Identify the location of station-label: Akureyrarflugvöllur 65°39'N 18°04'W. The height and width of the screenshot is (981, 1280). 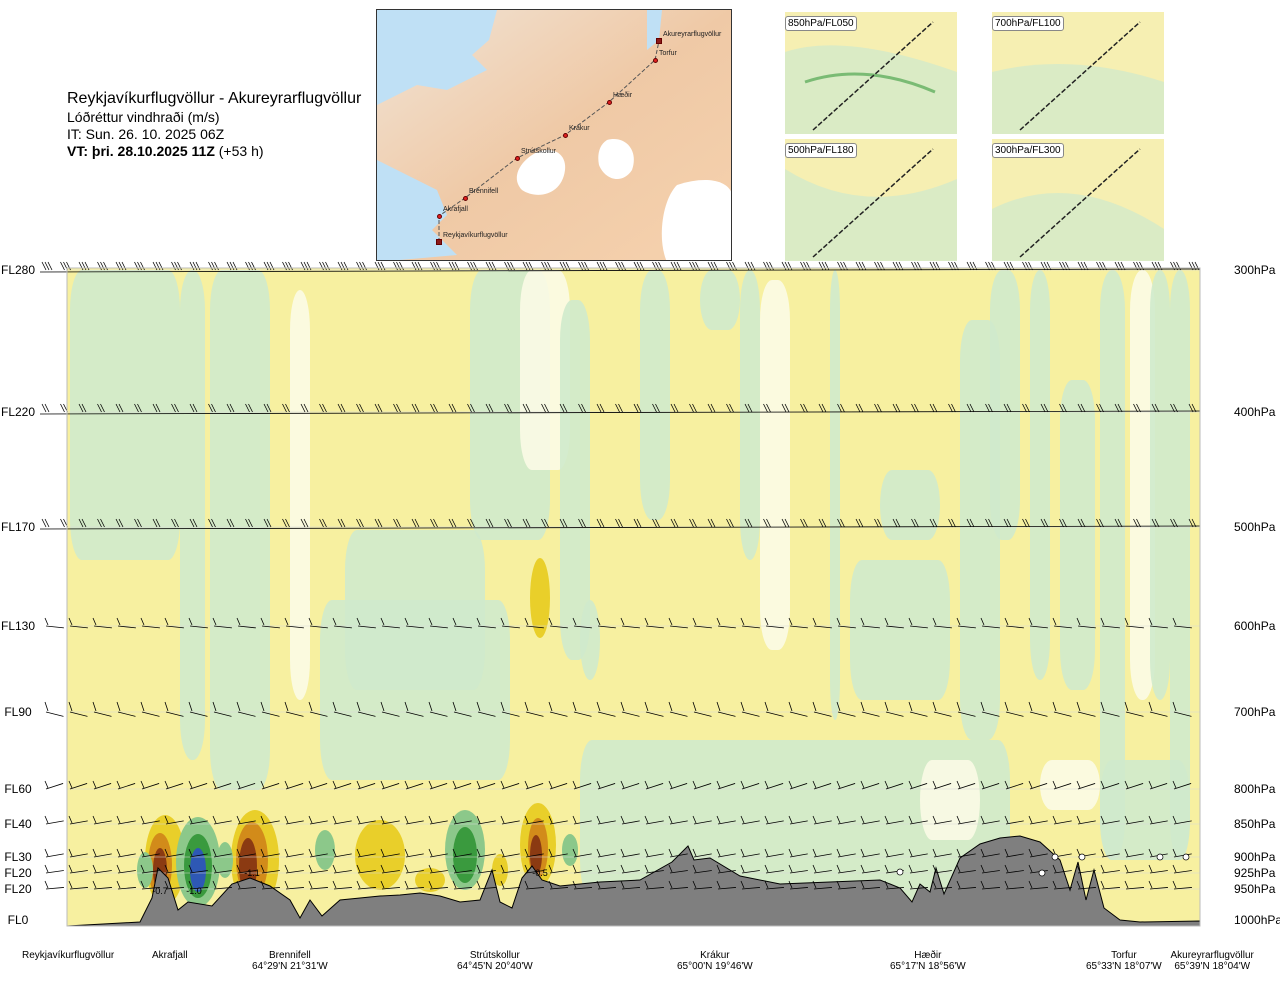
(1212, 961).